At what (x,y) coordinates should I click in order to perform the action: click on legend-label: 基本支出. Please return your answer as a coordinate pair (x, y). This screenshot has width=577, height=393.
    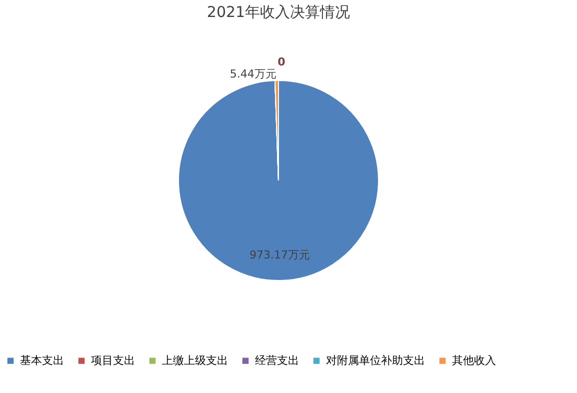
    Looking at the image, I should click on (42, 360).